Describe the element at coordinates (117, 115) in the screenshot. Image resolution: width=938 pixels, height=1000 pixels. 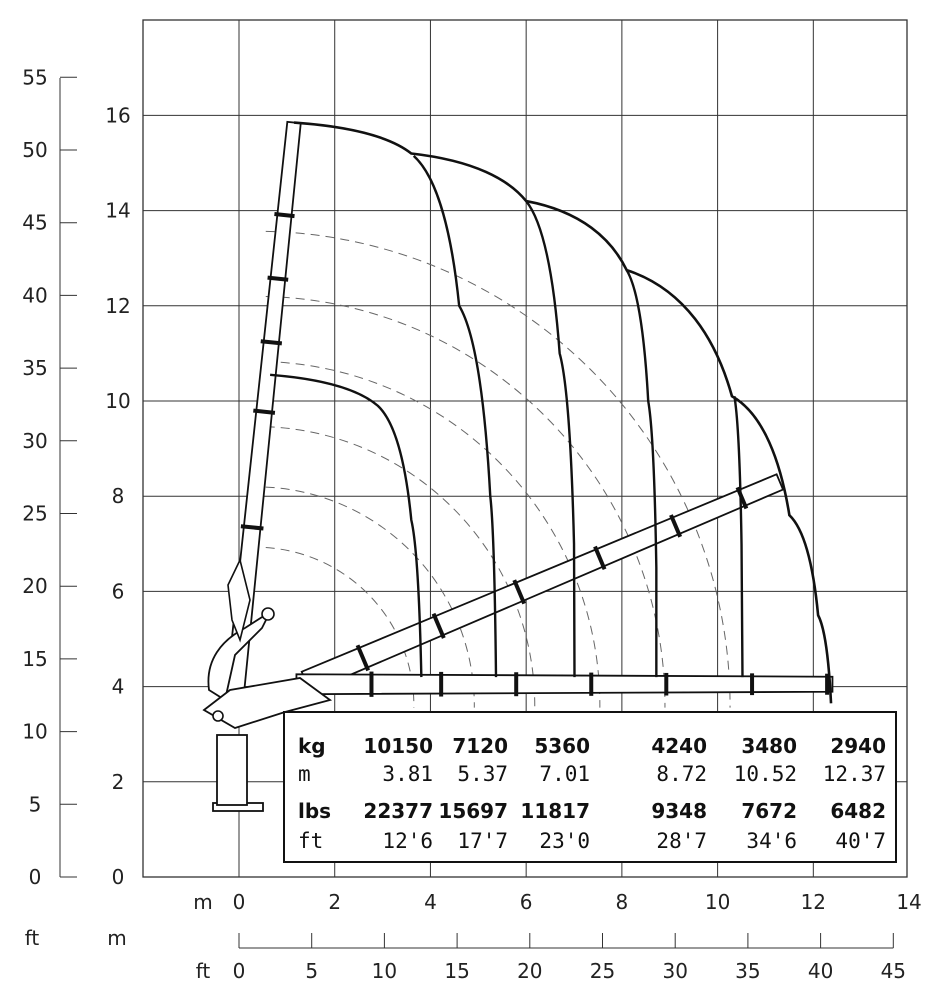
I see `y-tick-m: 16` at that location.